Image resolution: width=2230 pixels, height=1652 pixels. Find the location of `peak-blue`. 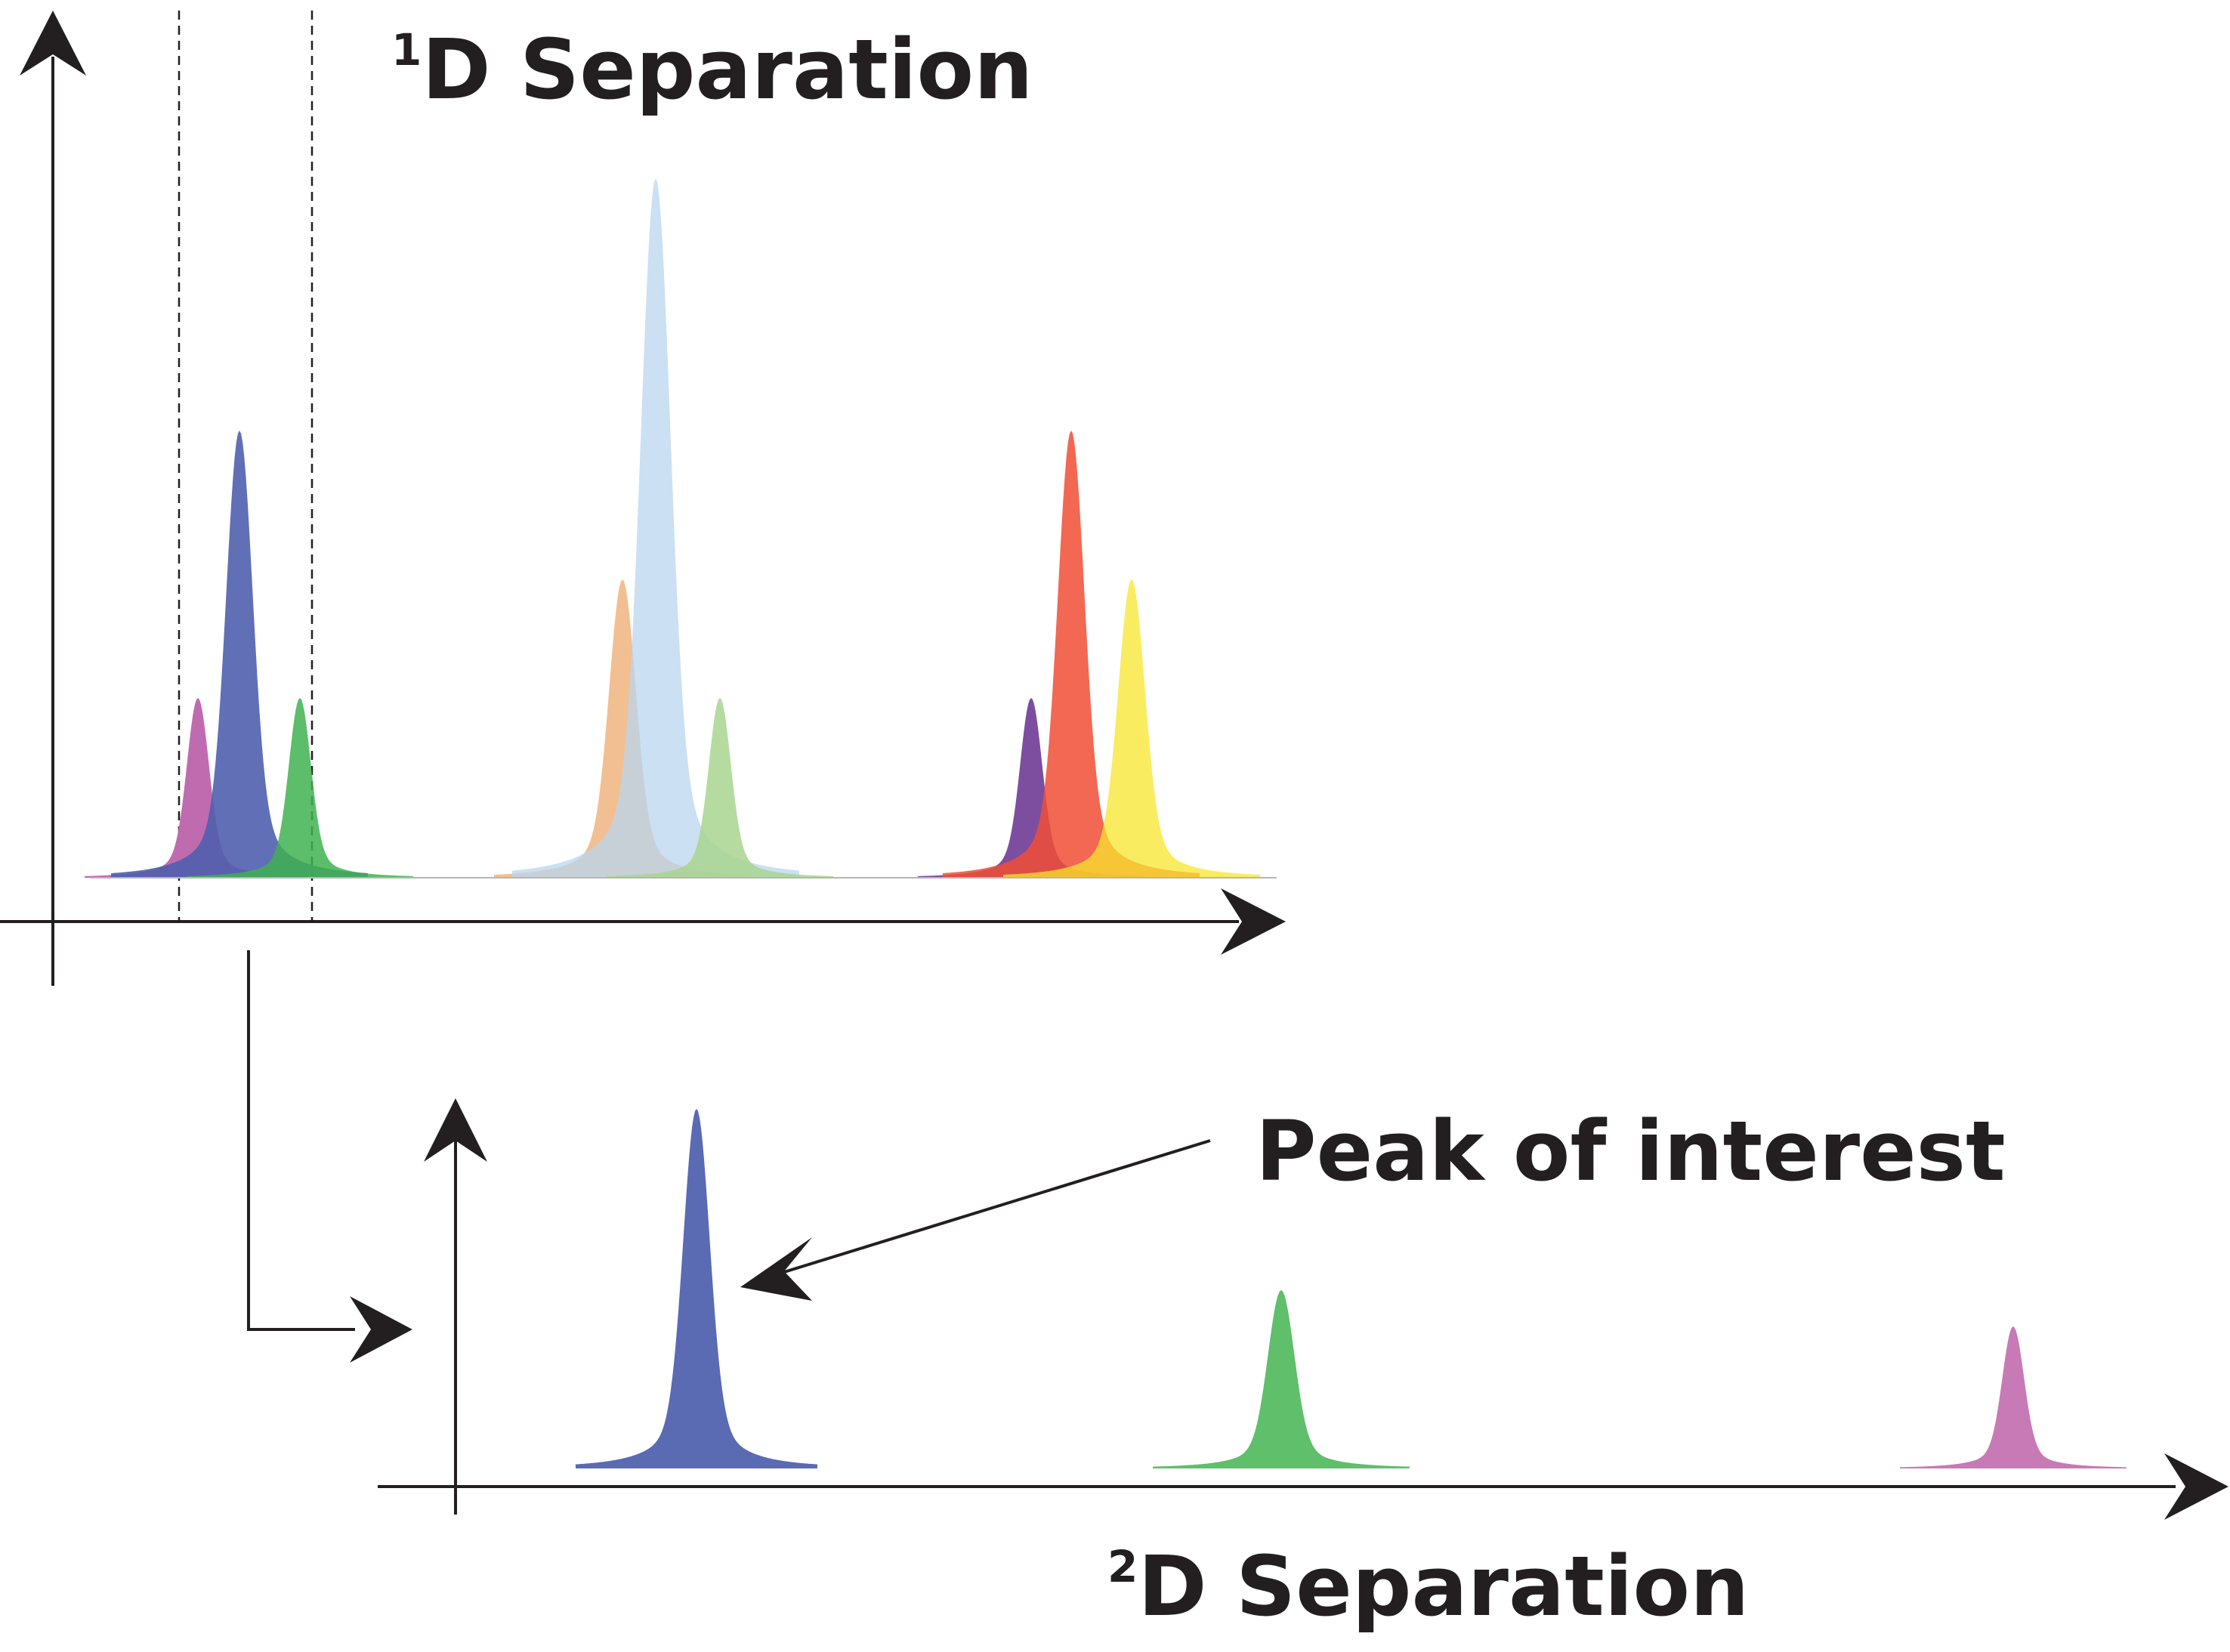

peak-blue is located at coordinates (239, 654).